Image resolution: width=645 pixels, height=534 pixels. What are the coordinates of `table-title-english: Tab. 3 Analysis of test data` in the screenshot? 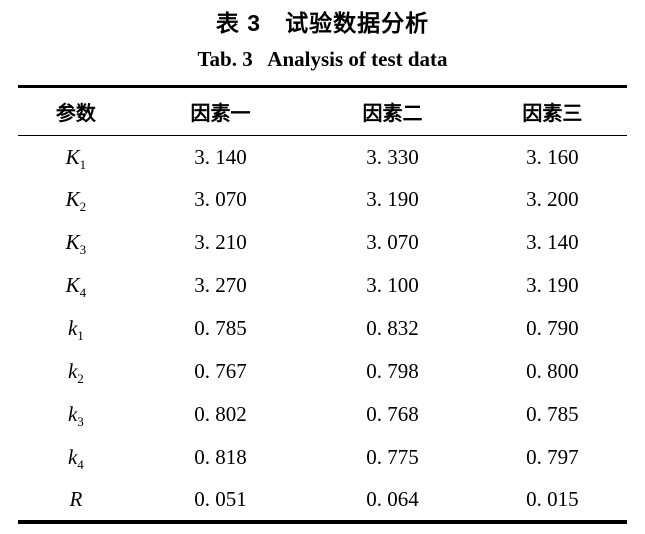 It's located at (322, 59).